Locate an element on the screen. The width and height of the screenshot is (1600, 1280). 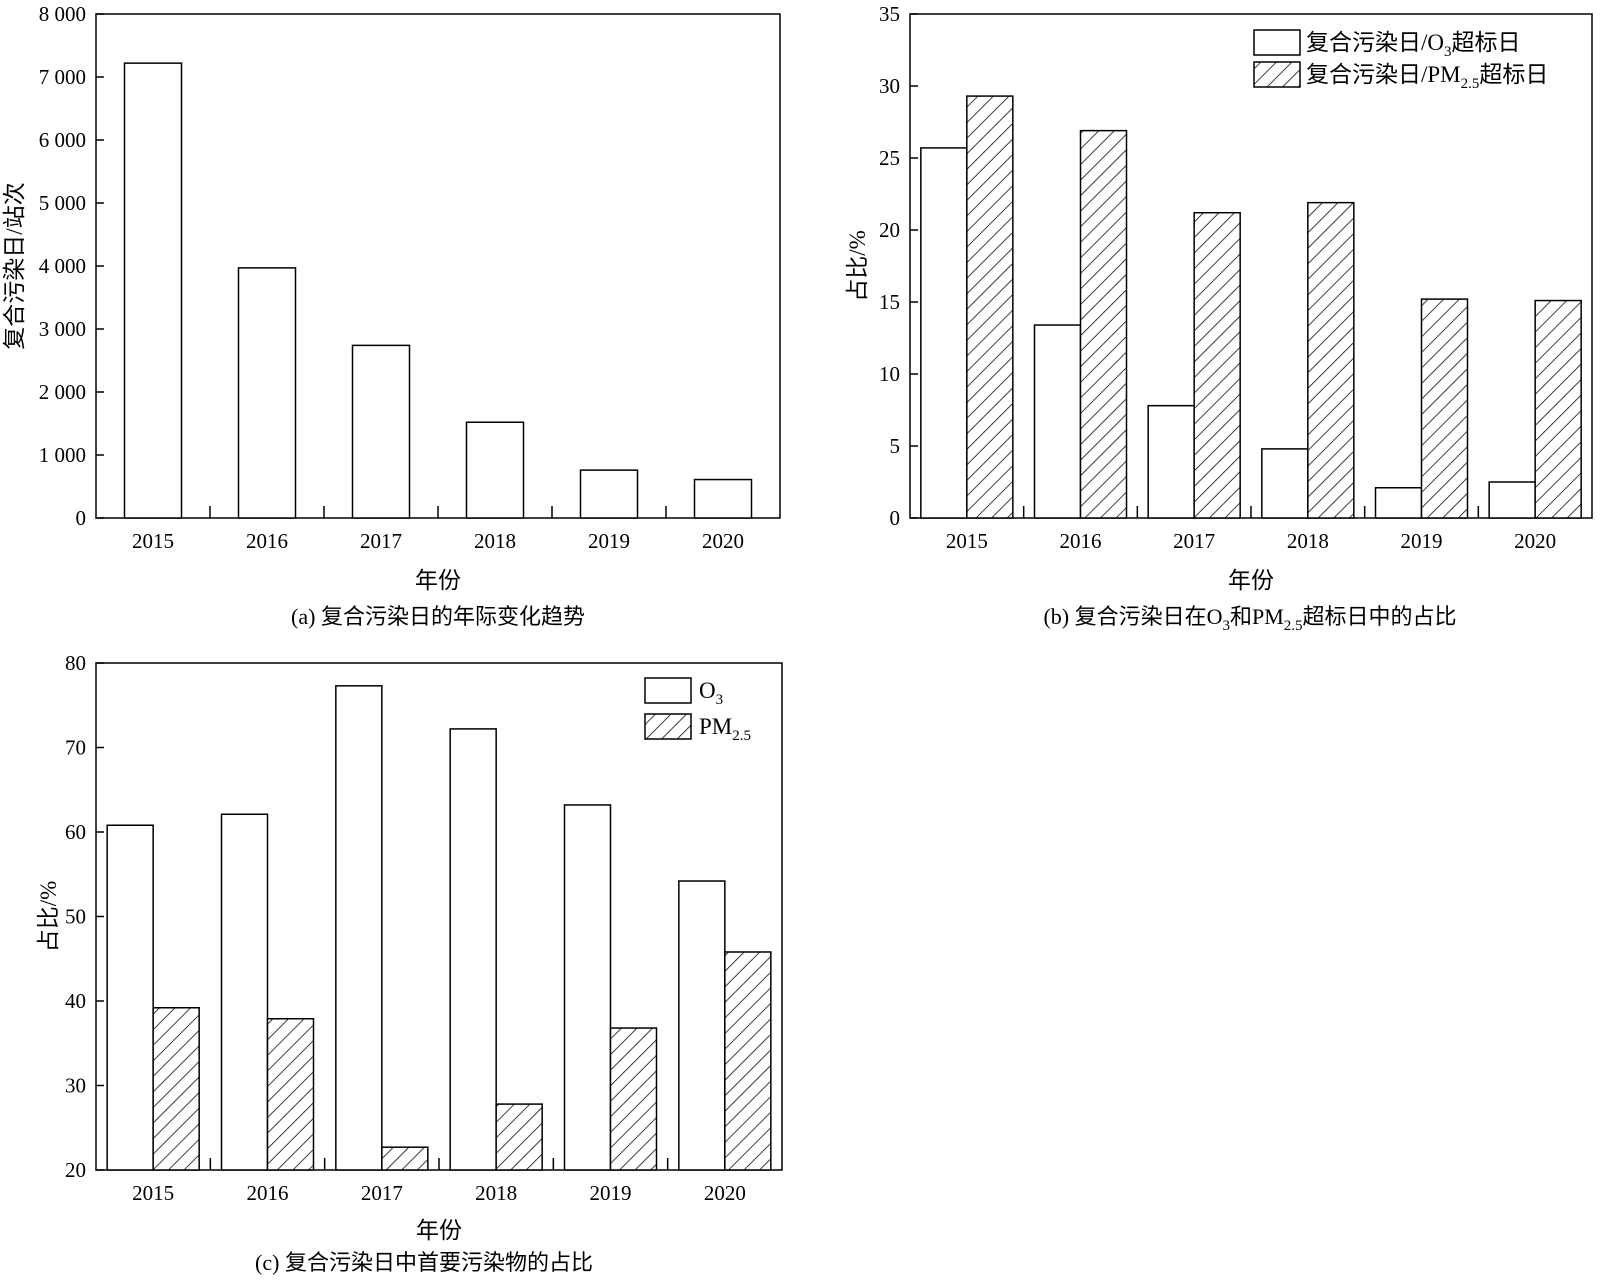
y-tick-label: 6 000 is located at coordinates (62, 140).